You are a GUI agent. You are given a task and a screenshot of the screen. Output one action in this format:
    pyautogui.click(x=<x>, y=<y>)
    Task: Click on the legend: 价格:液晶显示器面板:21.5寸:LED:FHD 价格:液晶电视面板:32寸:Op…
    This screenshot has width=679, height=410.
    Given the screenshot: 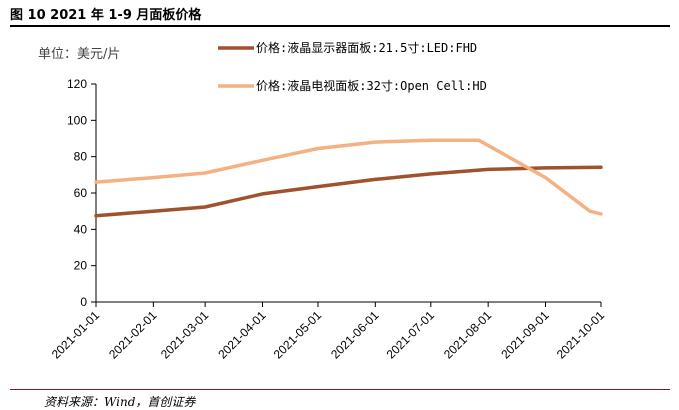 What is the action you would take?
    pyautogui.click(x=352, y=66)
    